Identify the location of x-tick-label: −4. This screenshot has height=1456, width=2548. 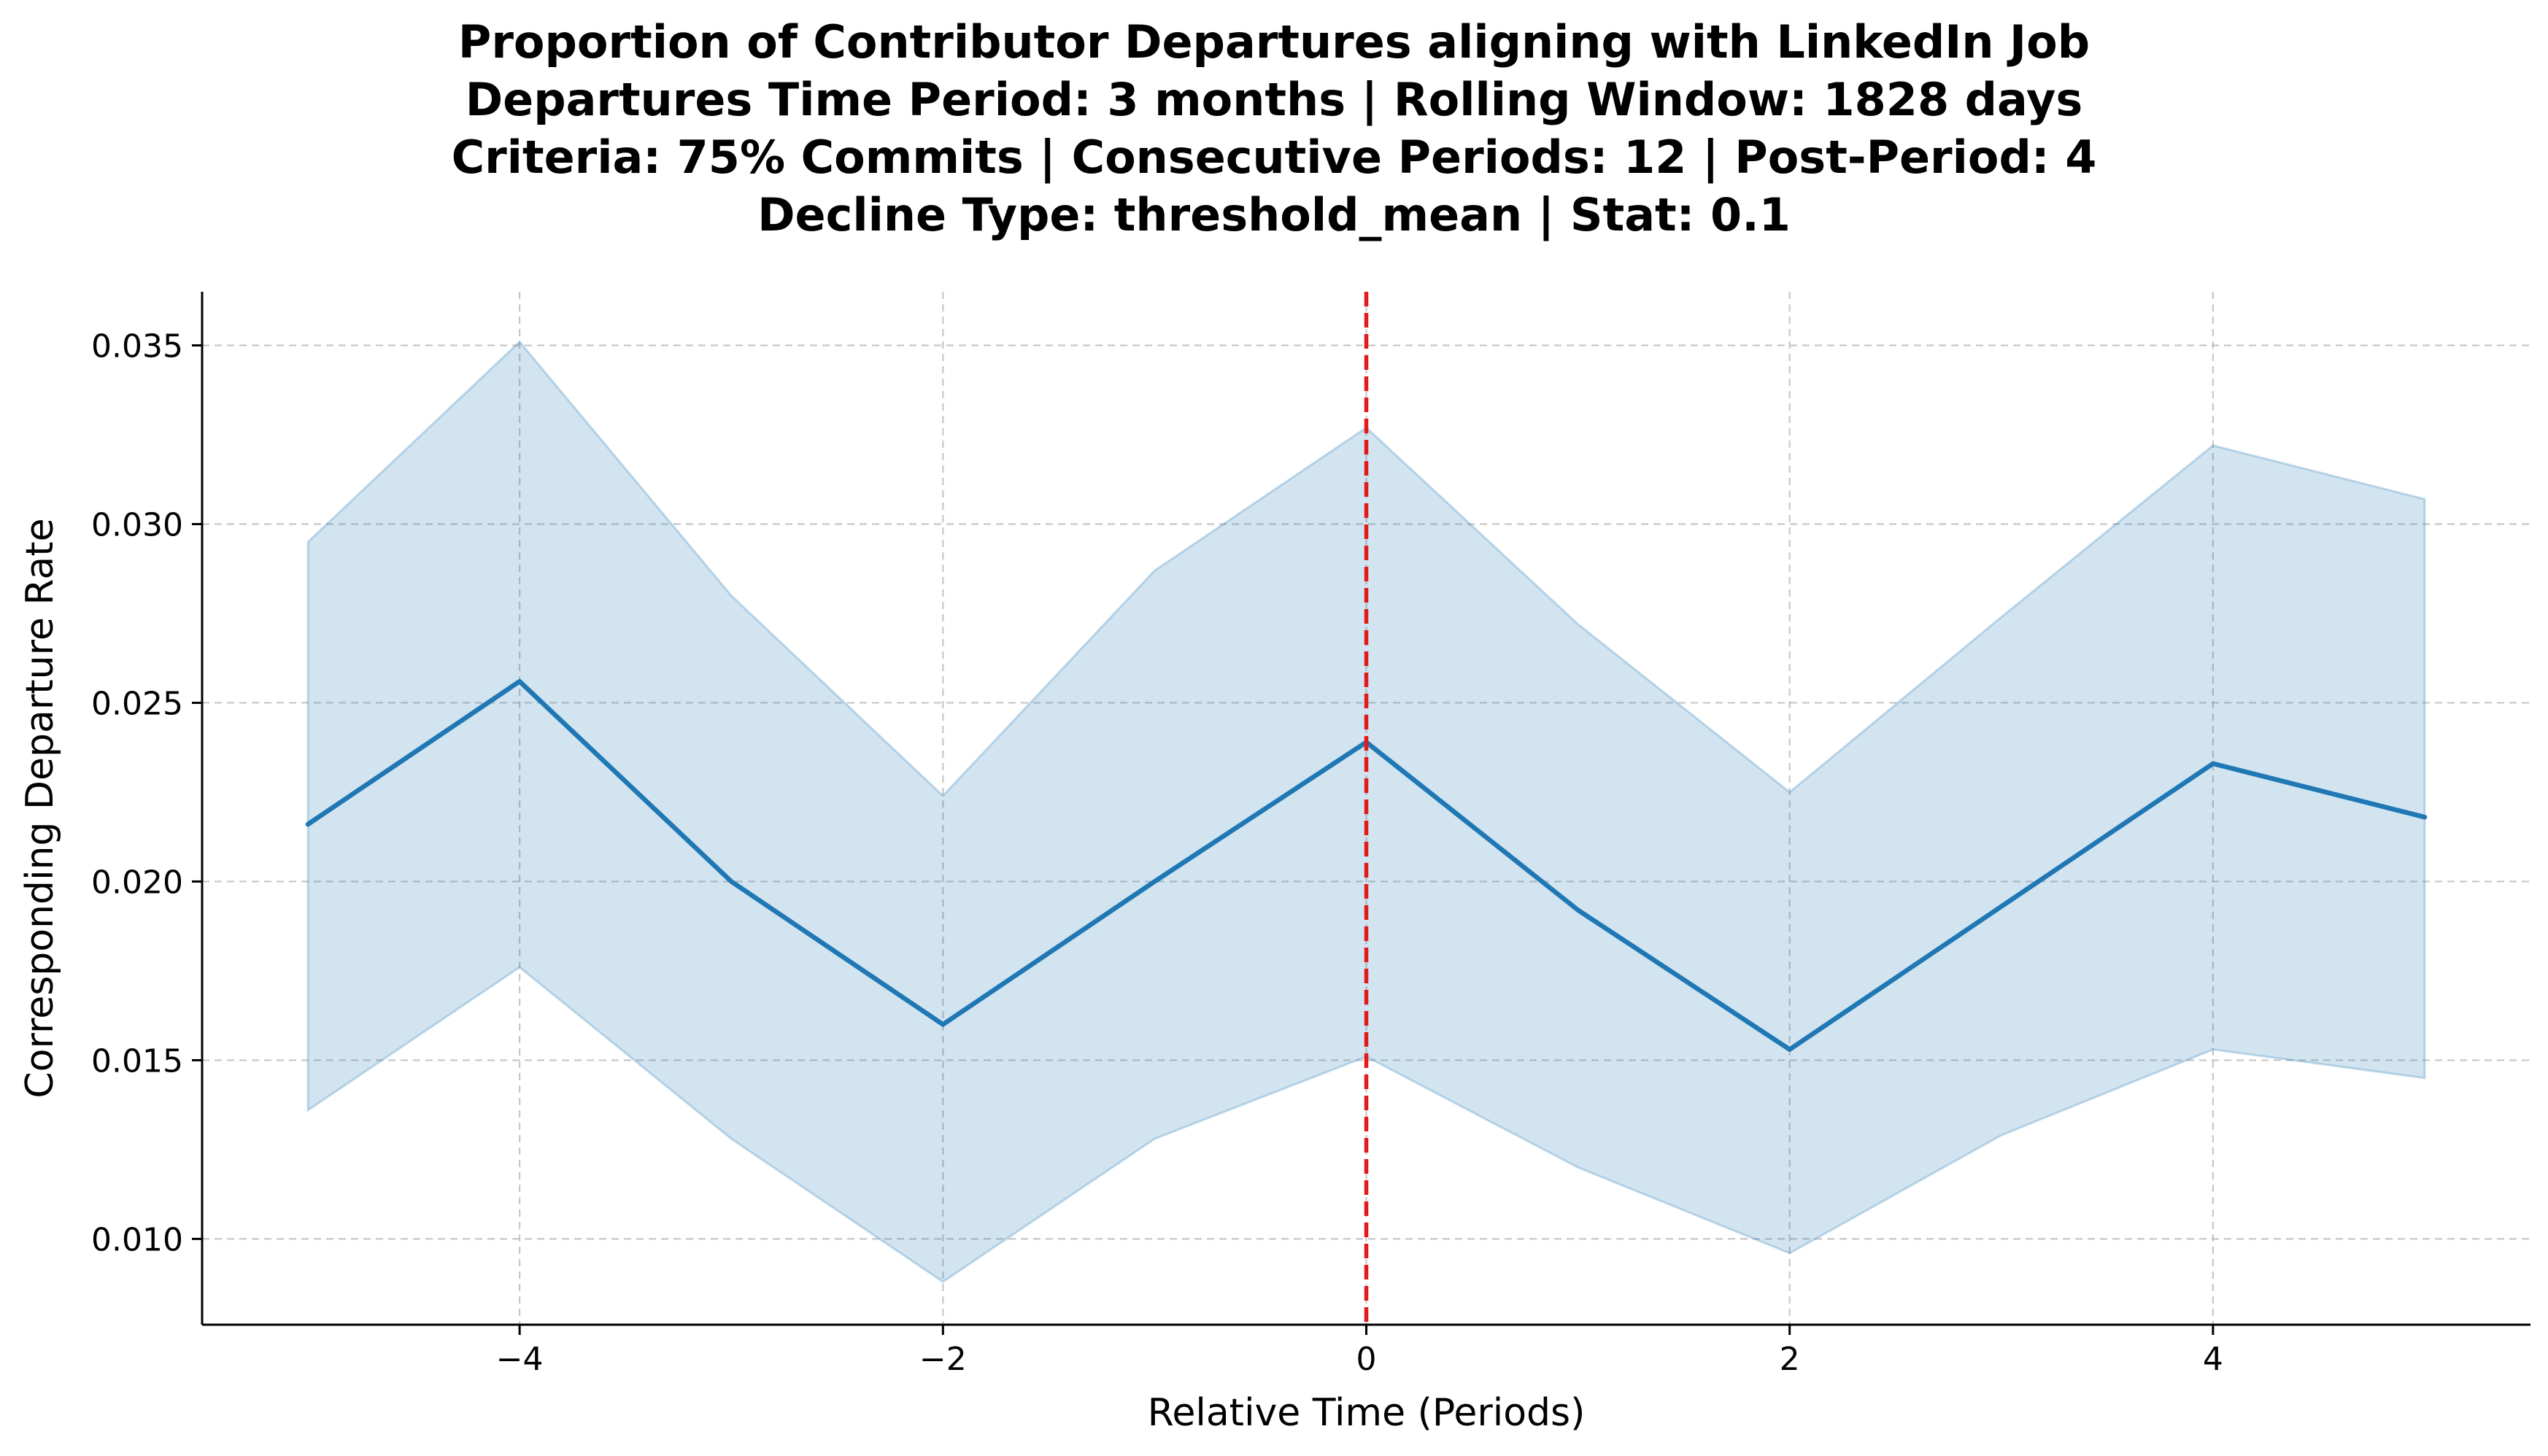
(520, 1359).